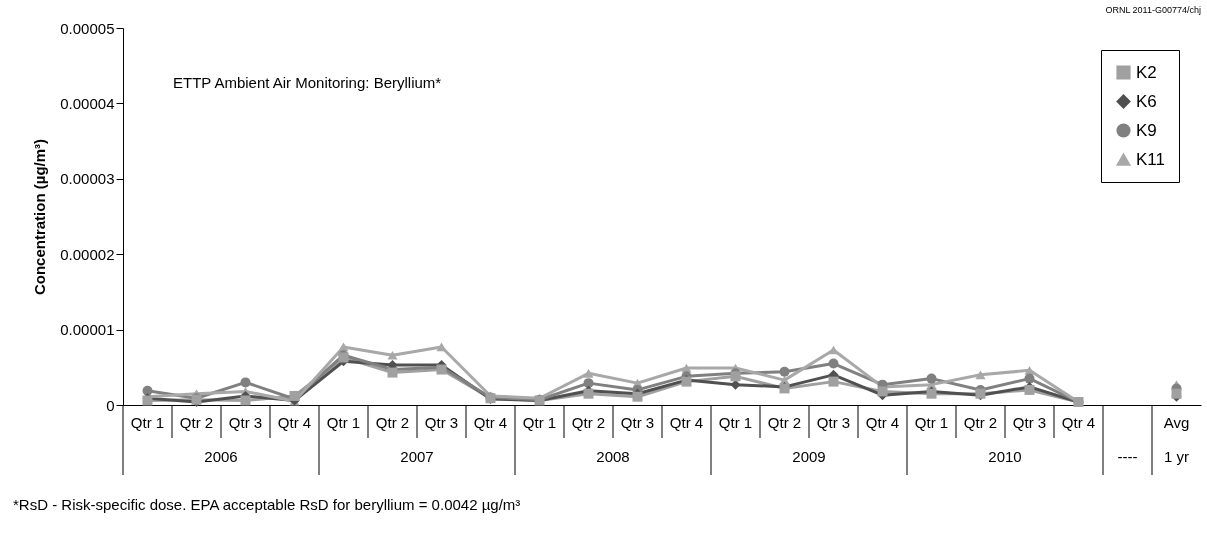 The image size is (1207, 542). I want to click on legend-label: K2, so click(1146, 72).